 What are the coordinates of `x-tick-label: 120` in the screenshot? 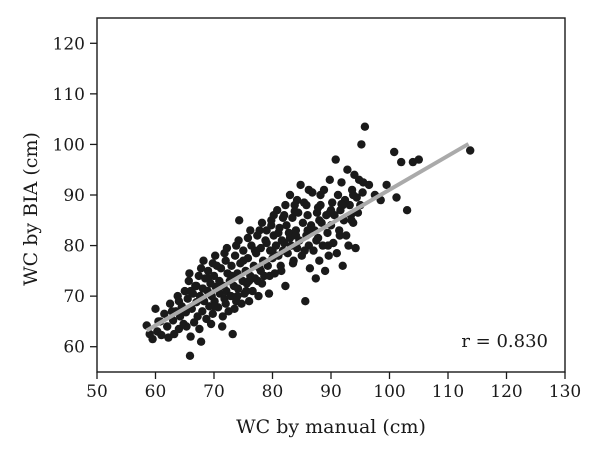 It's located at (506, 392).